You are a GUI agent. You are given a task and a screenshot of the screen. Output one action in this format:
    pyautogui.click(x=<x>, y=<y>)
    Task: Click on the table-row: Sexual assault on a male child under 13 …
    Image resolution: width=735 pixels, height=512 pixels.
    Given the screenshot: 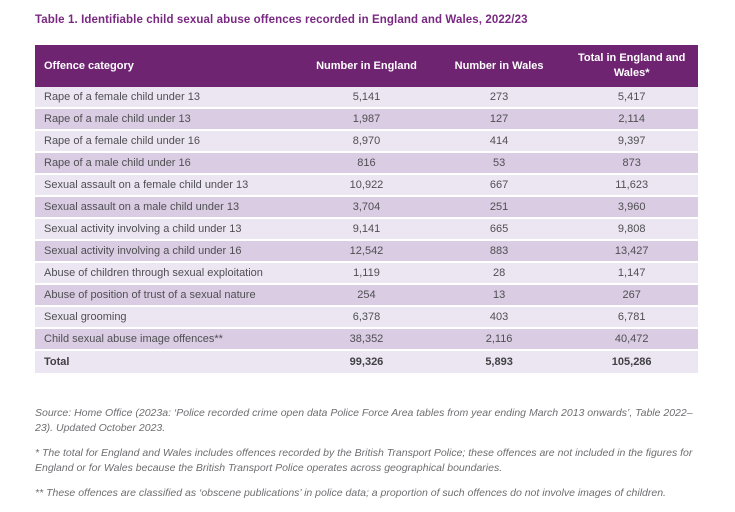 What is the action you would take?
    pyautogui.click(x=366, y=208)
    